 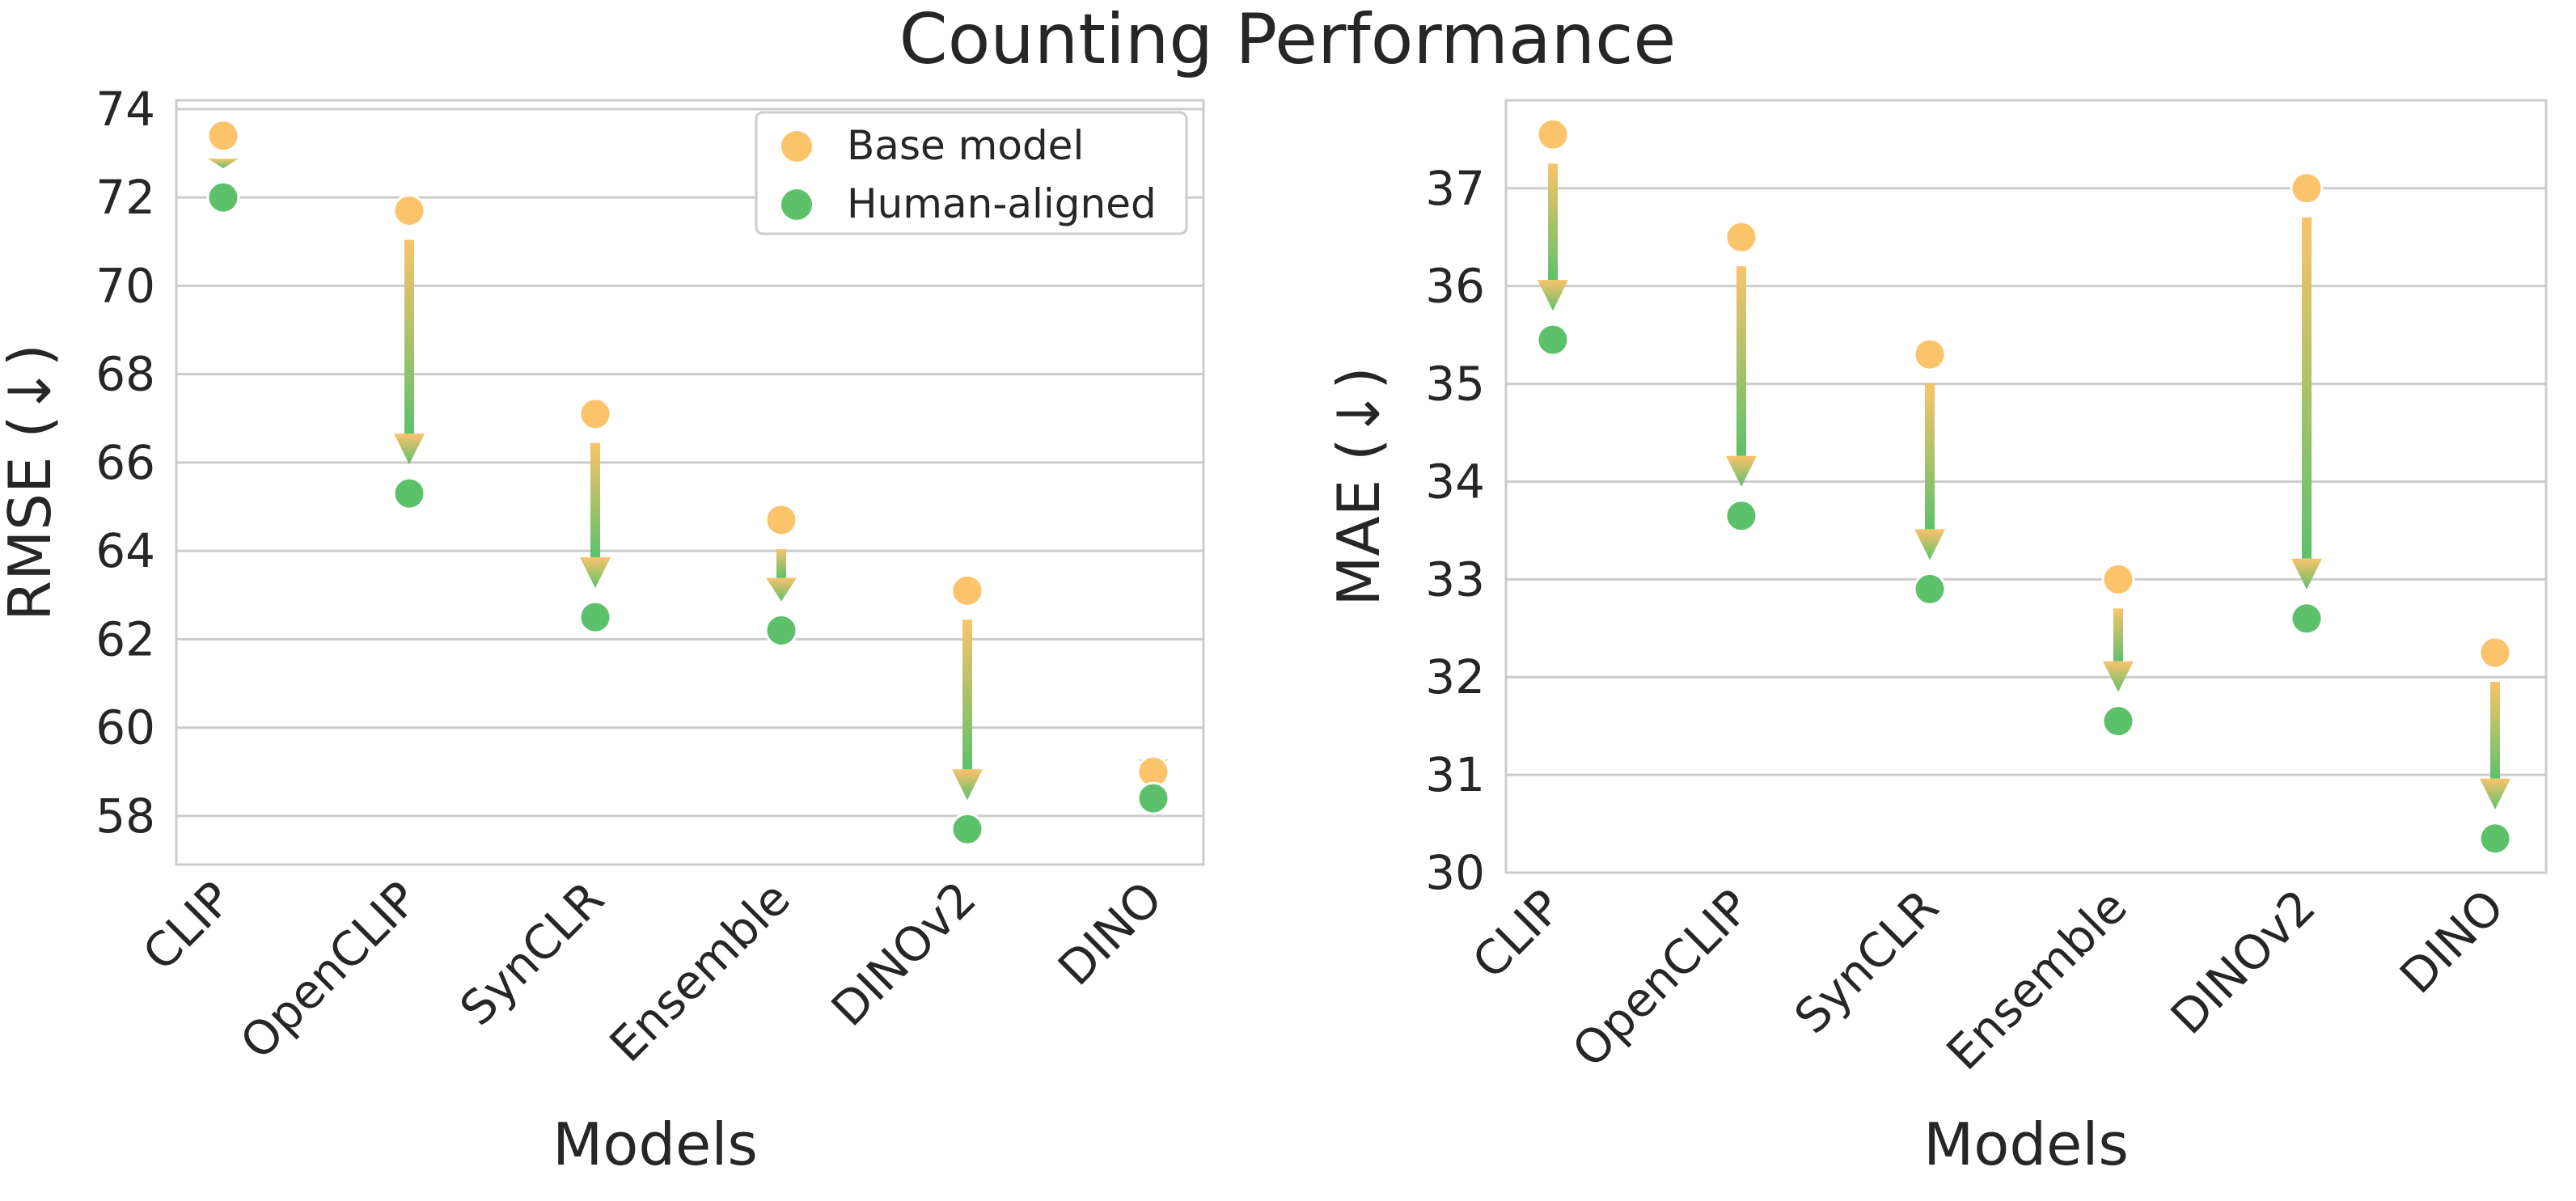 What do you see at coordinates (125, 109) in the screenshot?
I see `rmse-ytick-label: 74` at bounding box center [125, 109].